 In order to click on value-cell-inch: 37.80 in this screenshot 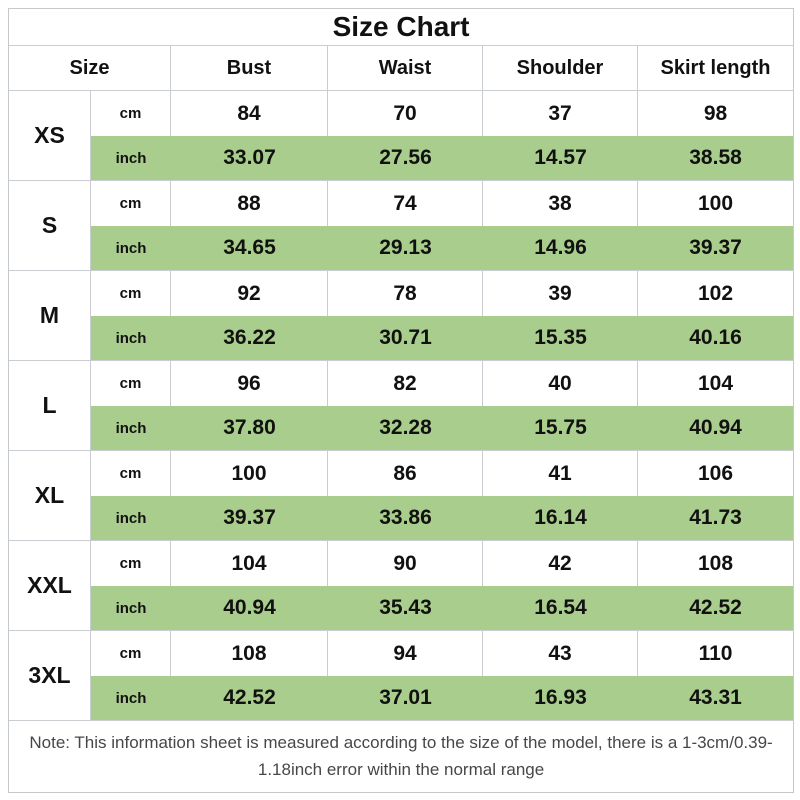, I will do `click(249, 428)`.